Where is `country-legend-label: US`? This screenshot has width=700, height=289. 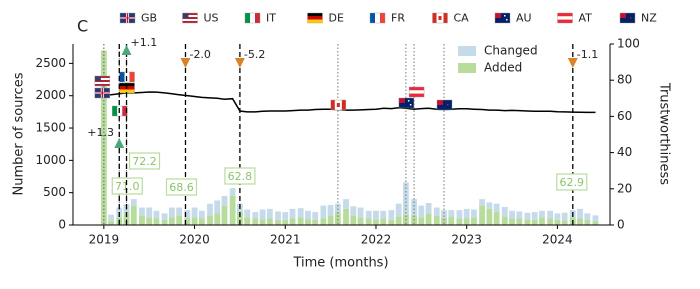 country-legend-label: US is located at coordinates (211, 18).